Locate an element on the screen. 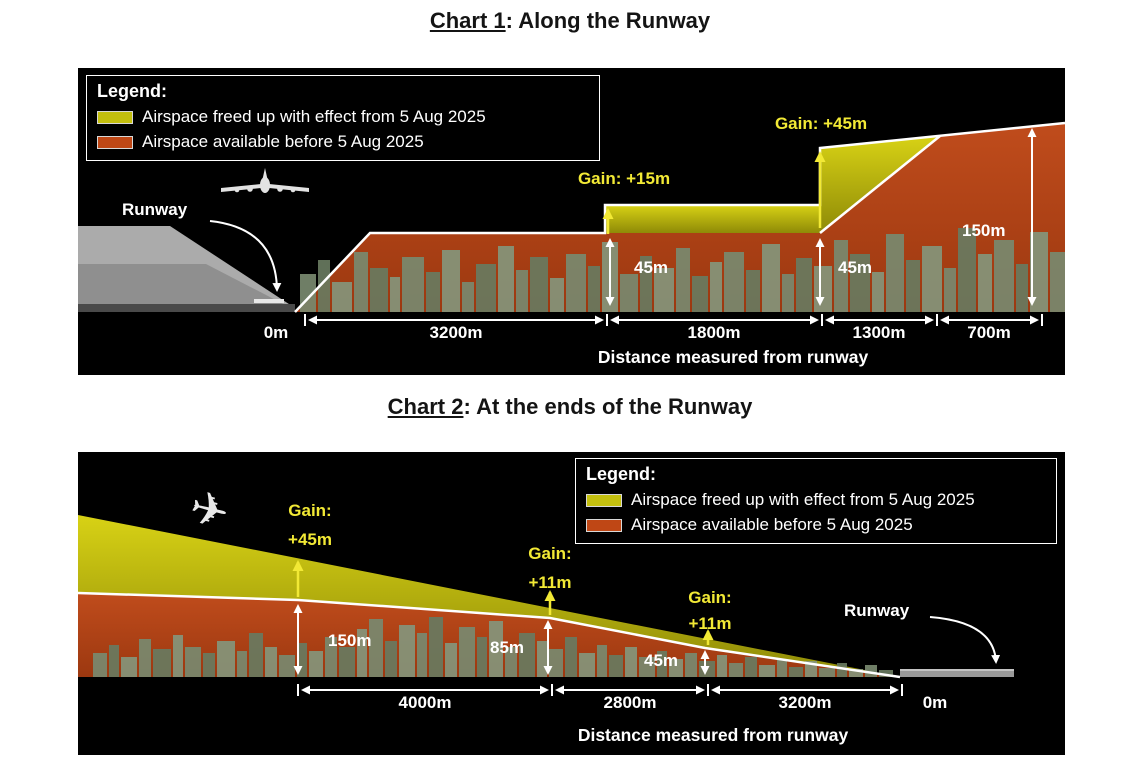  axis-segment-label: 700m is located at coordinates (989, 332).